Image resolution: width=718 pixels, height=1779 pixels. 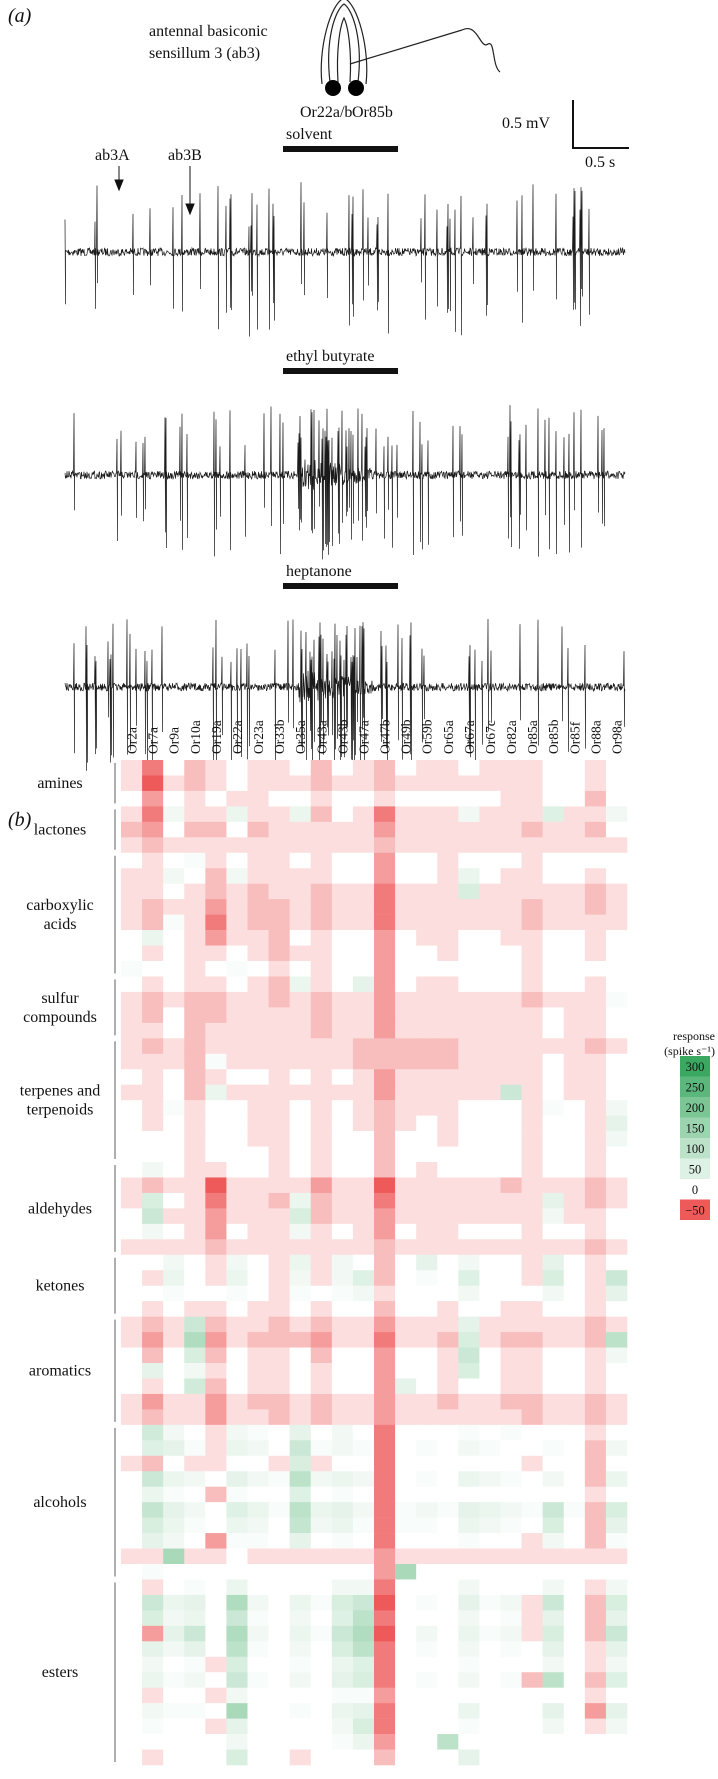 What do you see at coordinates (695, 1108) in the screenshot?
I see `colorbar-tick-label: 200` at bounding box center [695, 1108].